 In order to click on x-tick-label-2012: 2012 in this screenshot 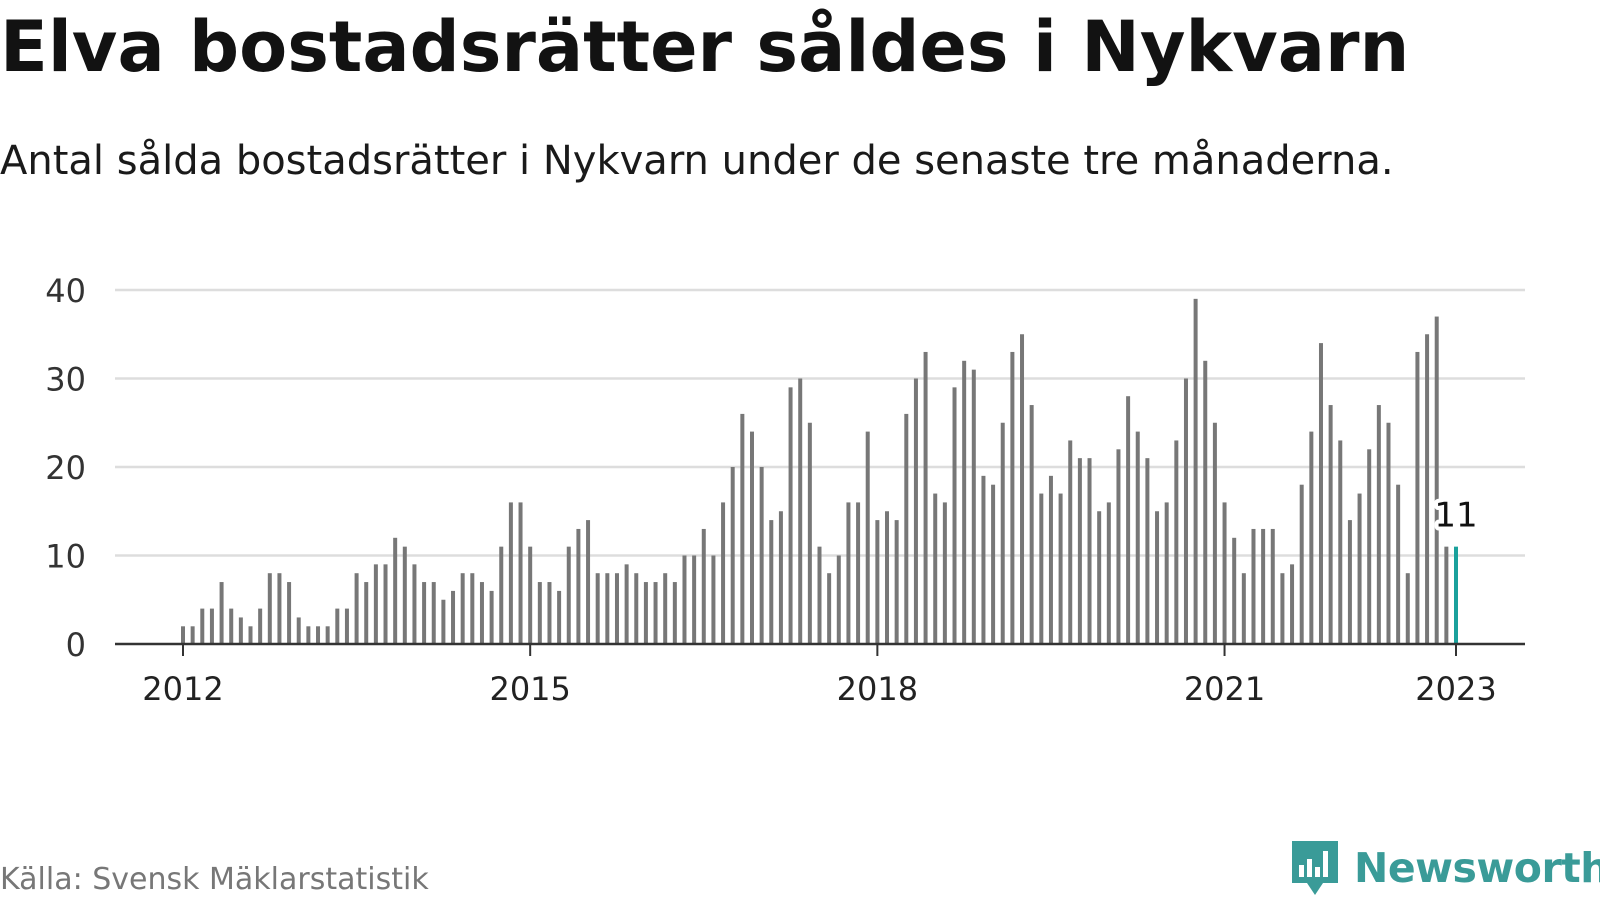, I will do `click(182, 689)`.